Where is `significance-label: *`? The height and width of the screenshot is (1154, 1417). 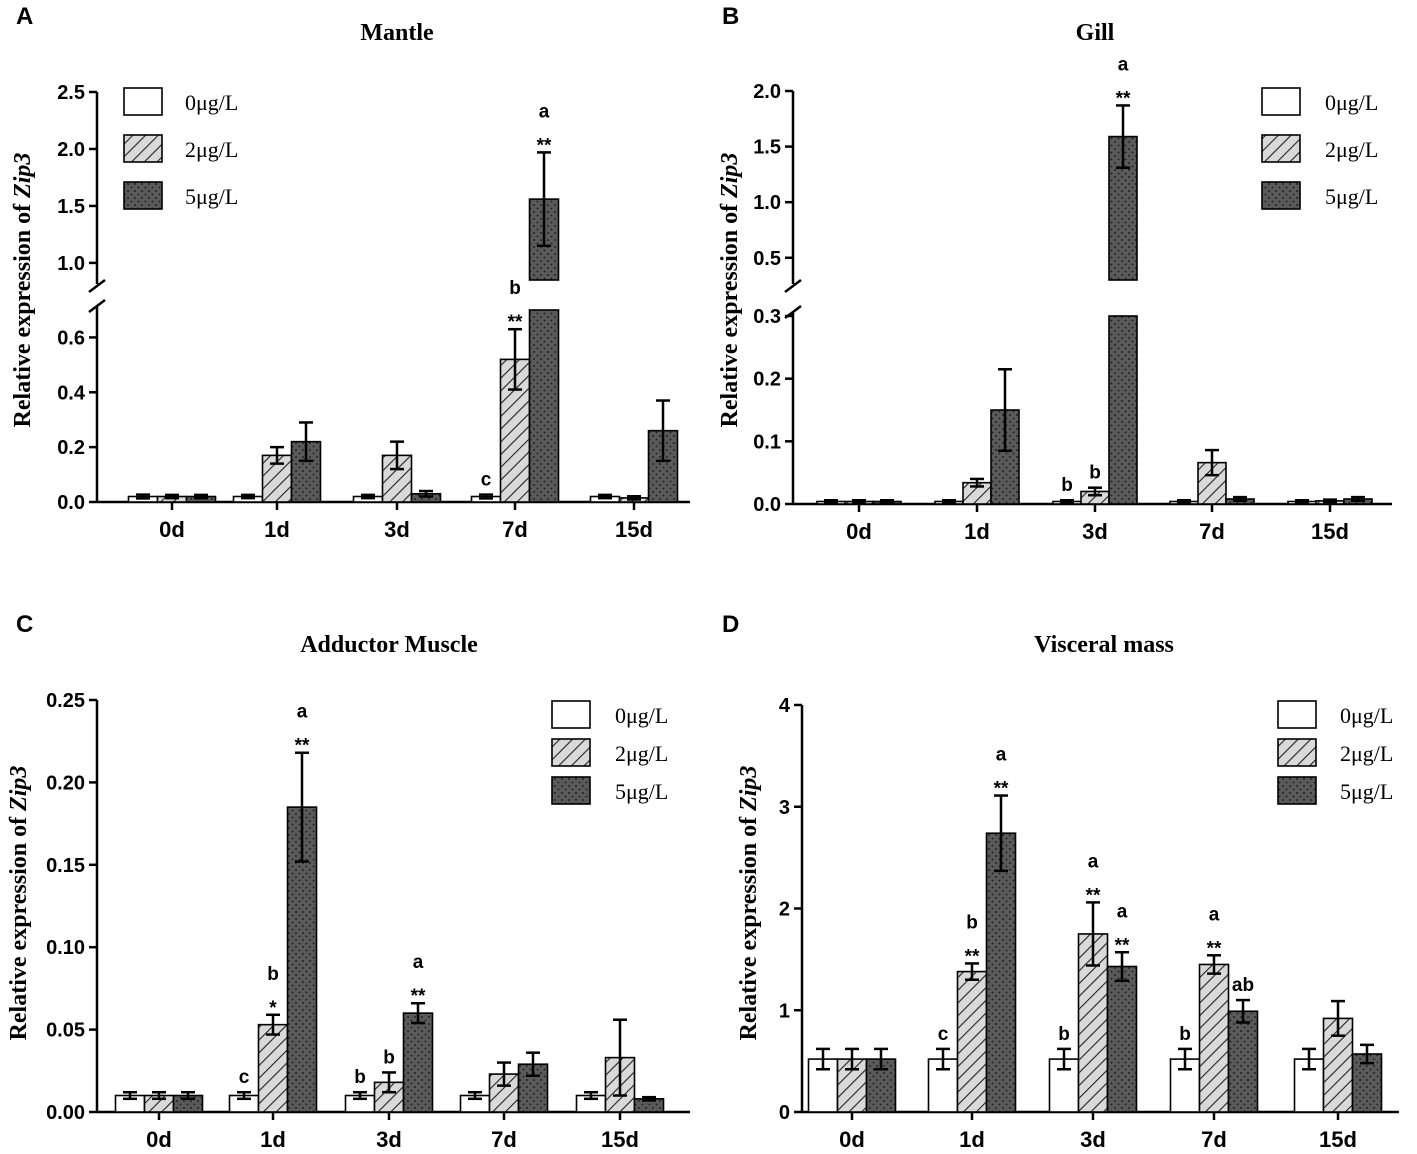 significance-label: * is located at coordinates (273, 1008).